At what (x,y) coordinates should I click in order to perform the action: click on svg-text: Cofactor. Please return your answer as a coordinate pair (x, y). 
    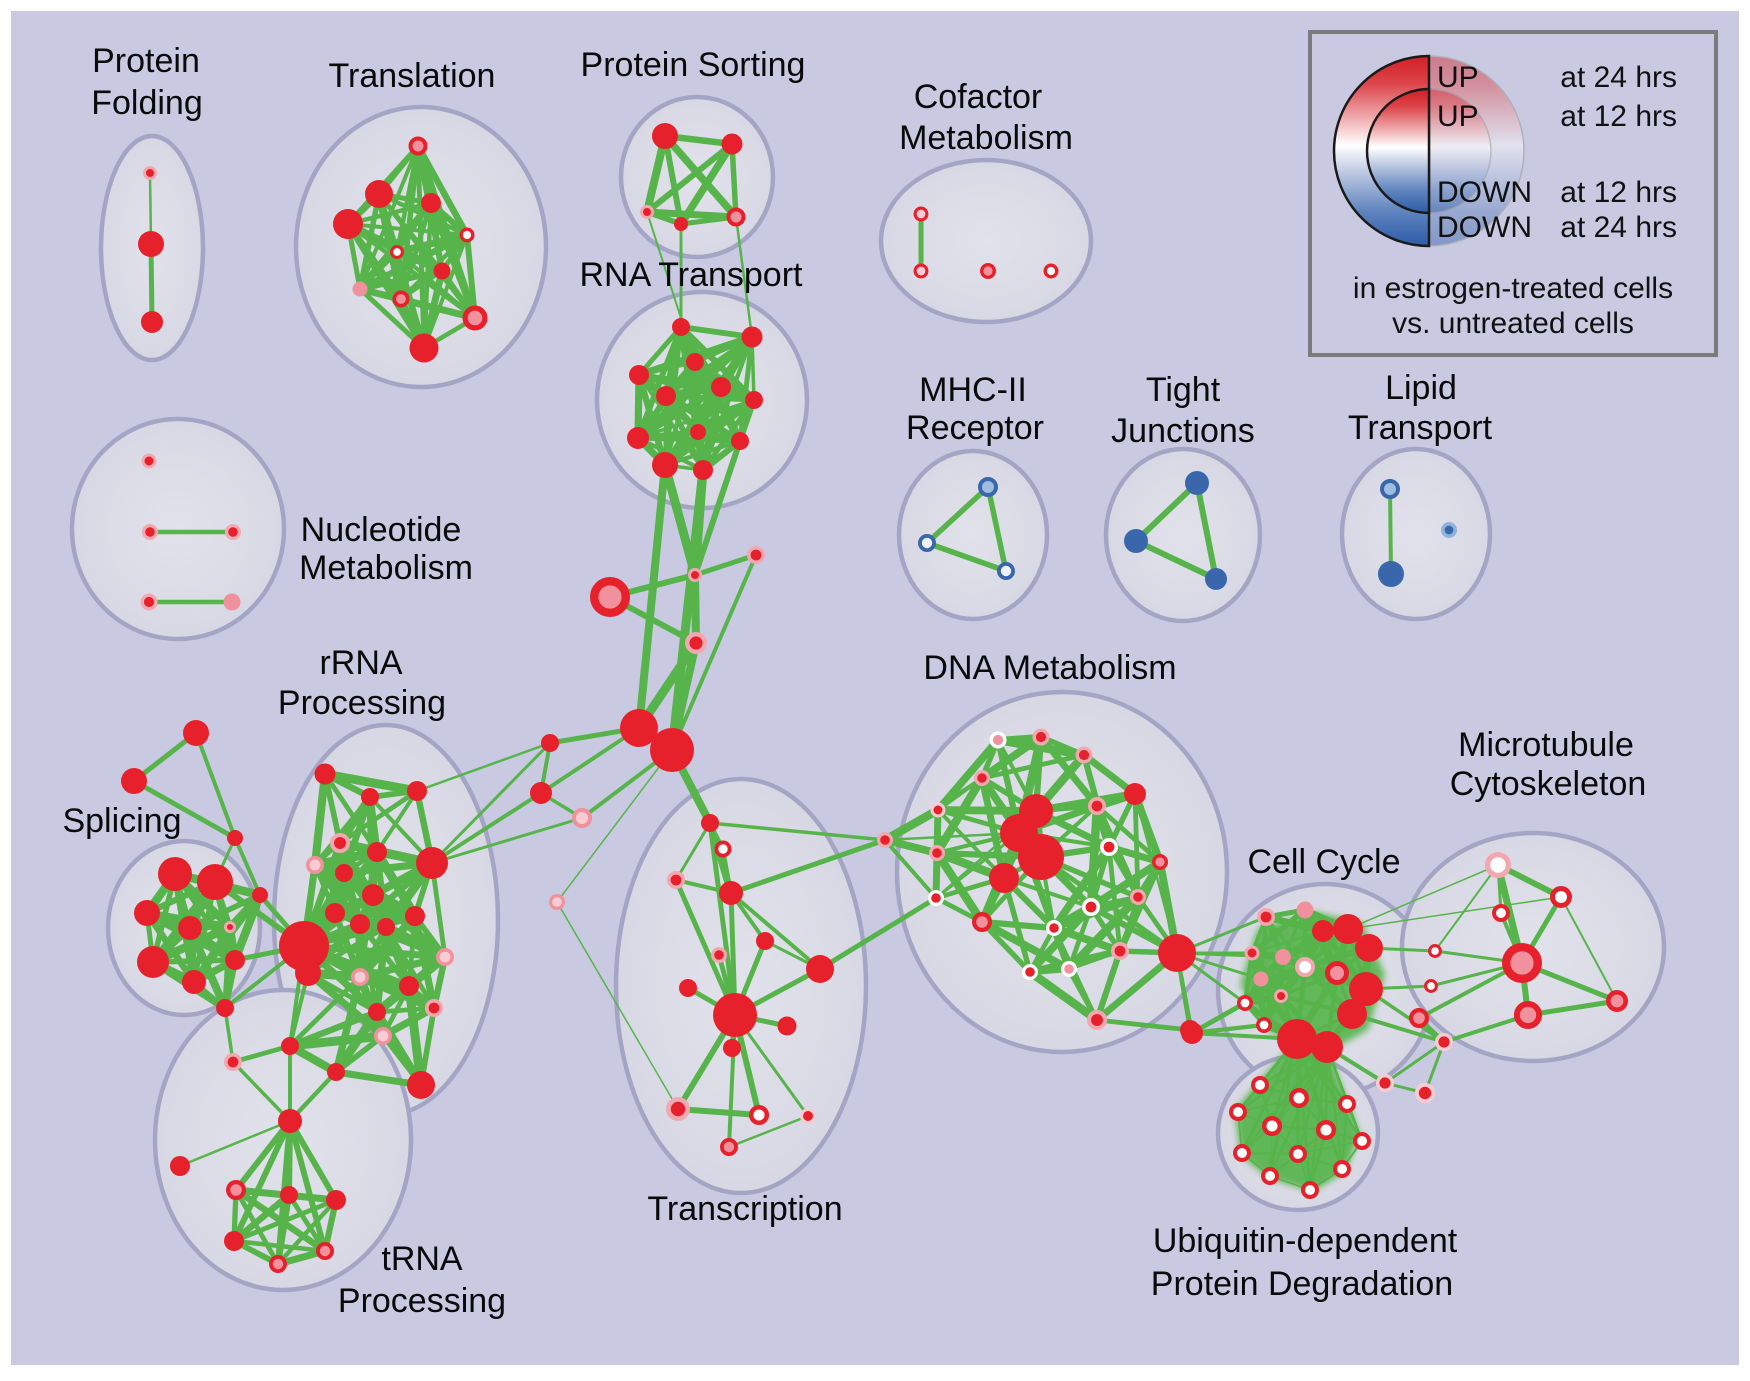
    Looking at the image, I should click on (978, 97).